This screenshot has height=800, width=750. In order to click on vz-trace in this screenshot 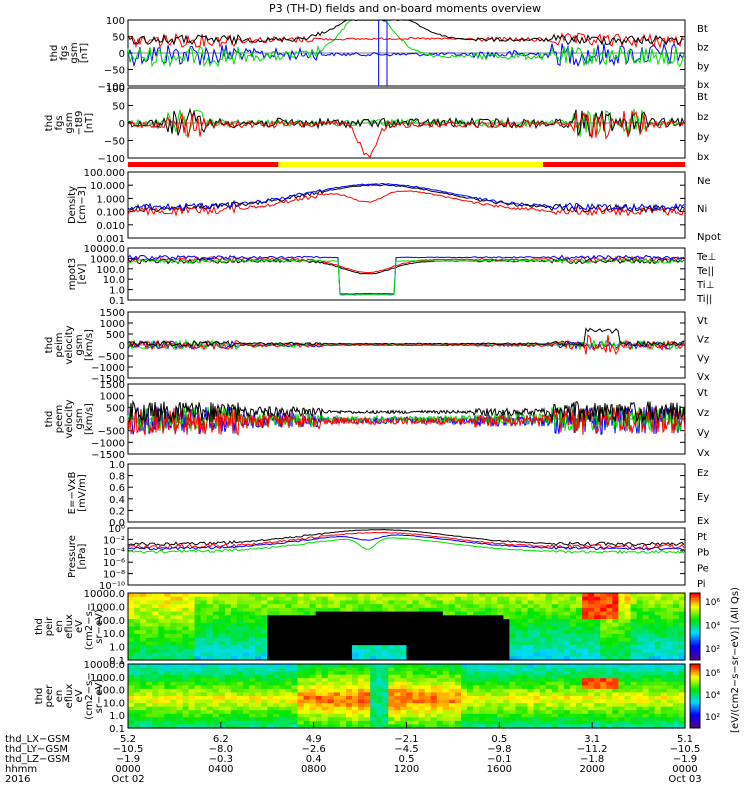, I will do `click(406, 345)`.